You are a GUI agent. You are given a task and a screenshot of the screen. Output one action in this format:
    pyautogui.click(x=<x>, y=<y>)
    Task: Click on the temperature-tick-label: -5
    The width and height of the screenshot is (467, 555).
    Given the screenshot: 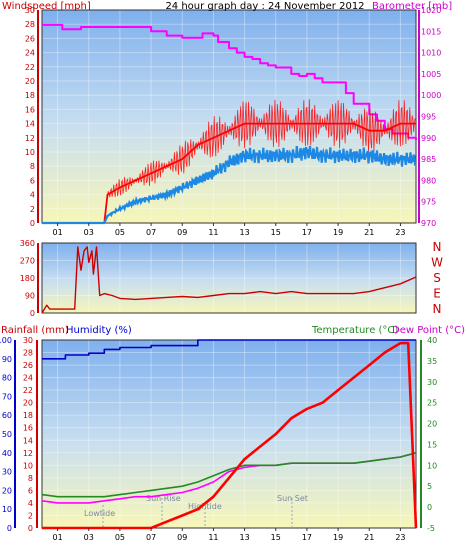 What is the action you would take?
    pyautogui.click(x=431, y=528)
    